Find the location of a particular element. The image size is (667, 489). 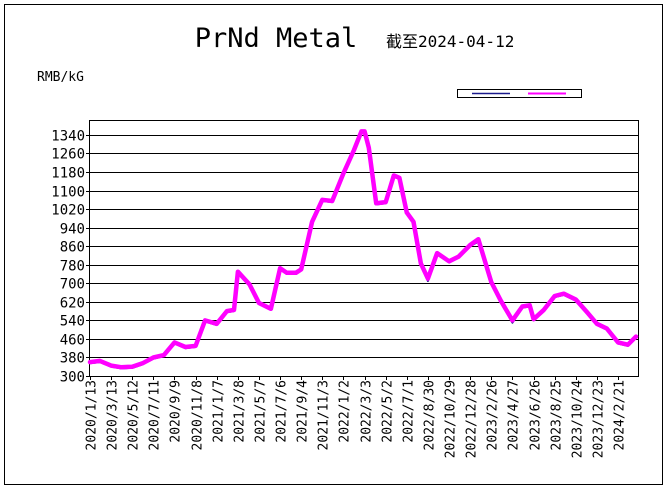

x-tick-label: 2021/5/7 is located at coordinates (261, 411).